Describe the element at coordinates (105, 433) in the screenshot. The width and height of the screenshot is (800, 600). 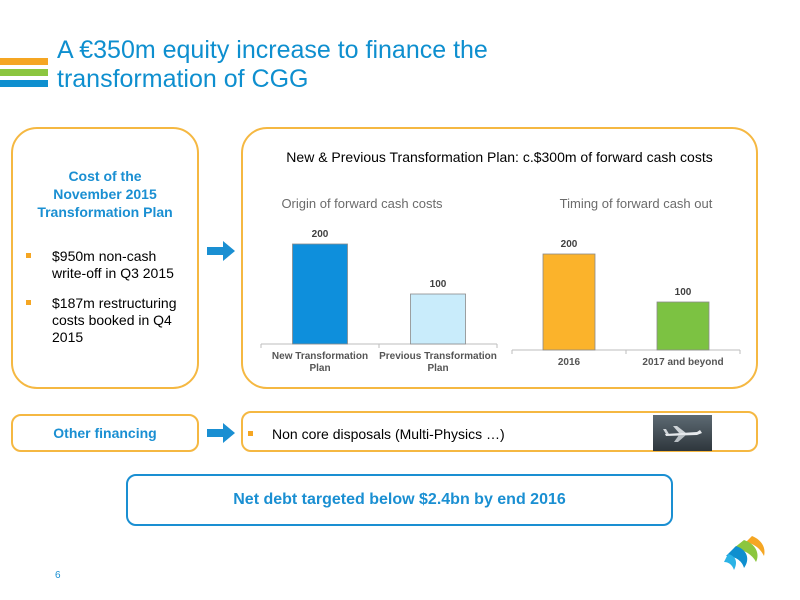
I see `other-financing-label: Other financing` at that location.